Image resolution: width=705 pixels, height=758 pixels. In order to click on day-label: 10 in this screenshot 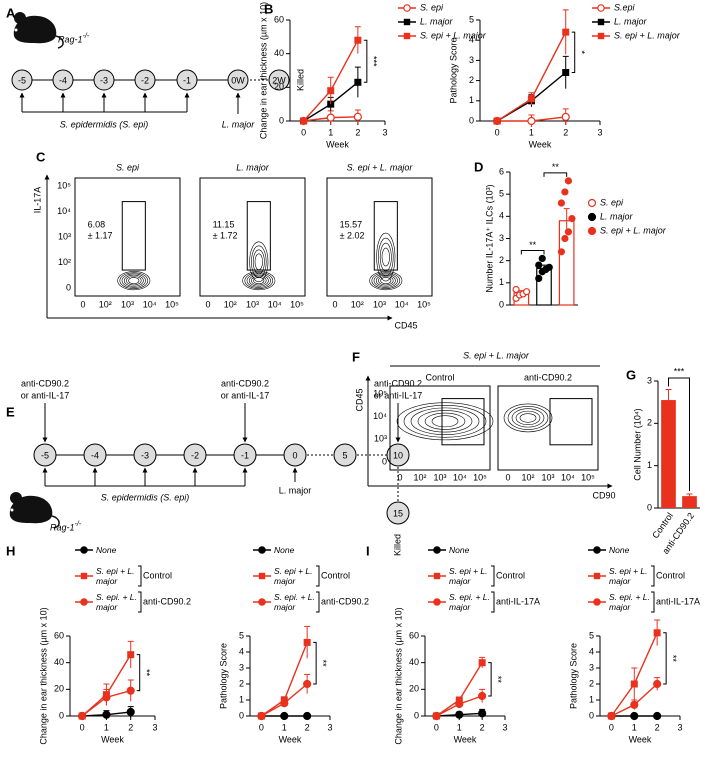, I will do `click(398, 455)`.